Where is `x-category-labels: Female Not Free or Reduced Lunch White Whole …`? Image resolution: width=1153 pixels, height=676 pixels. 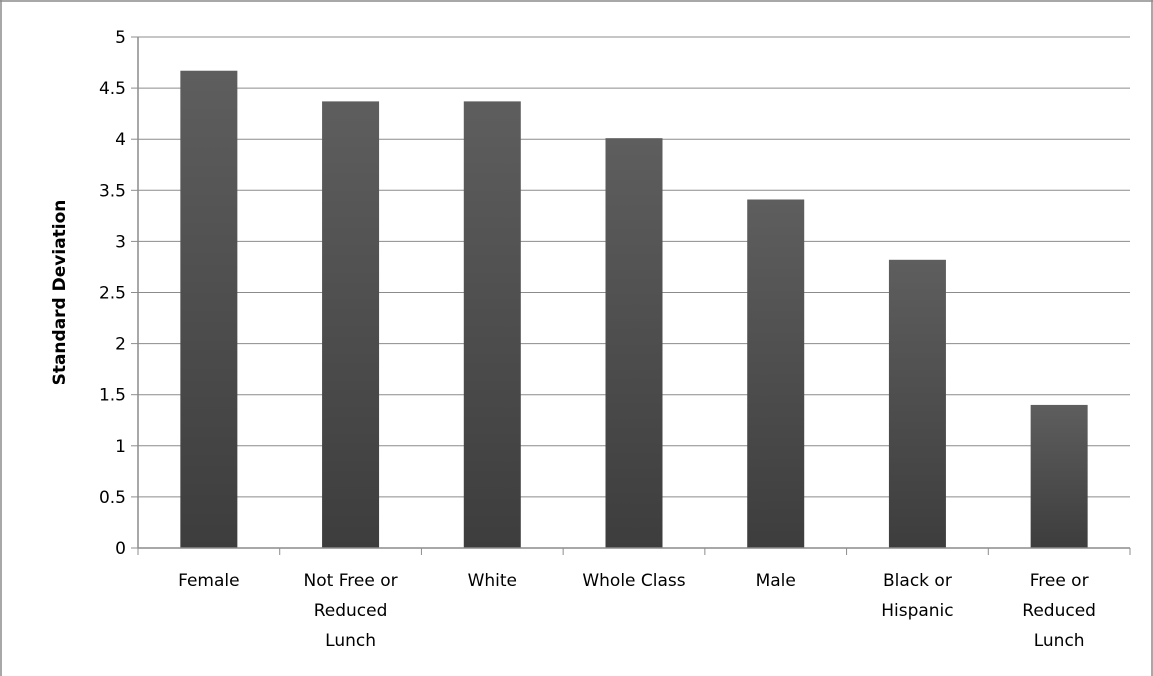 x-category-labels: Female Not Free or Reduced Lunch White Whole … is located at coordinates (637, 611).